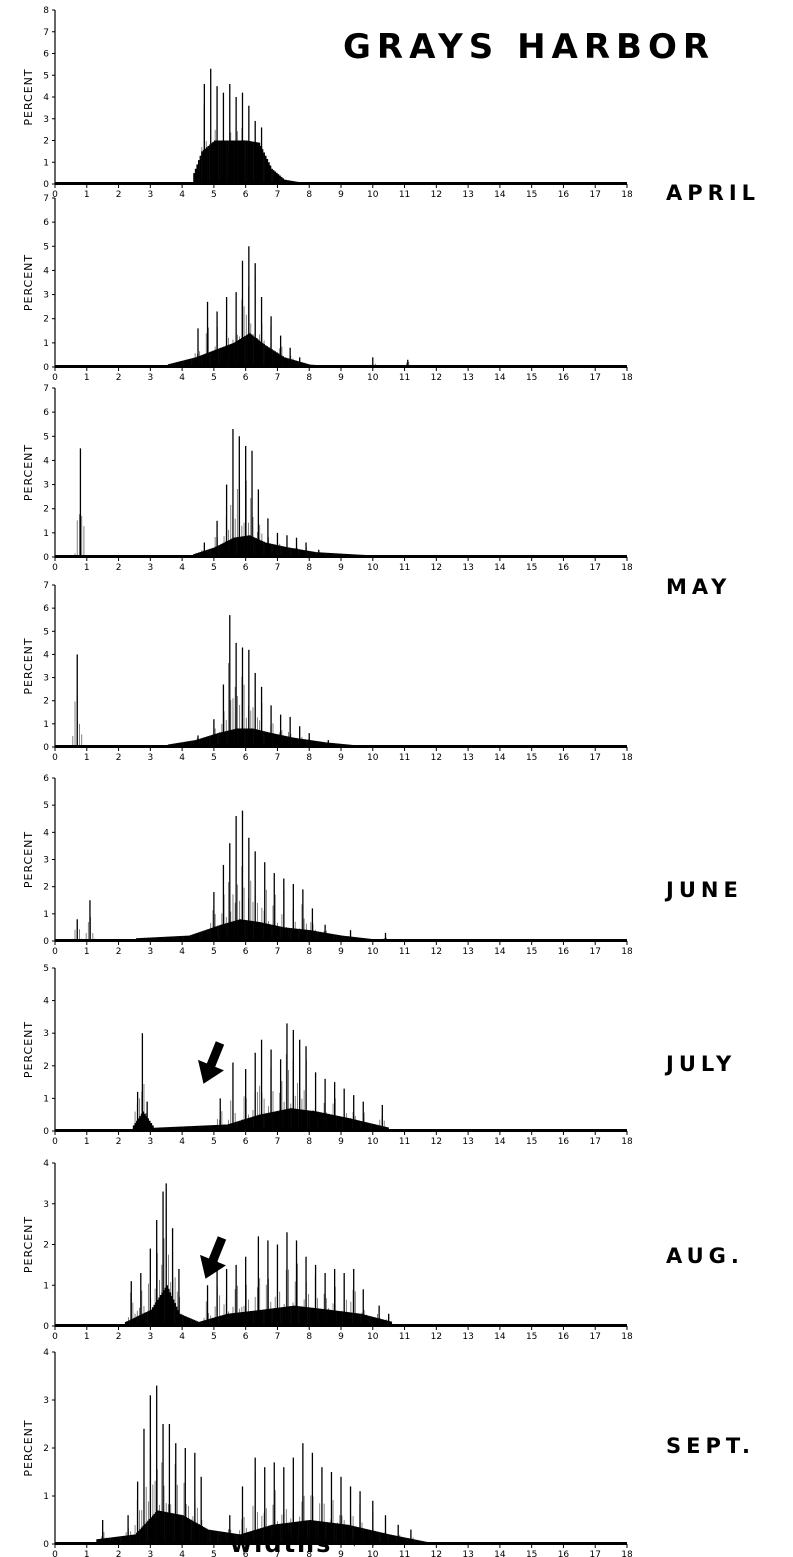  Describe the element at coordinates (46, 389) in the screenshot. I see `y-tick-label: 7` at that location.